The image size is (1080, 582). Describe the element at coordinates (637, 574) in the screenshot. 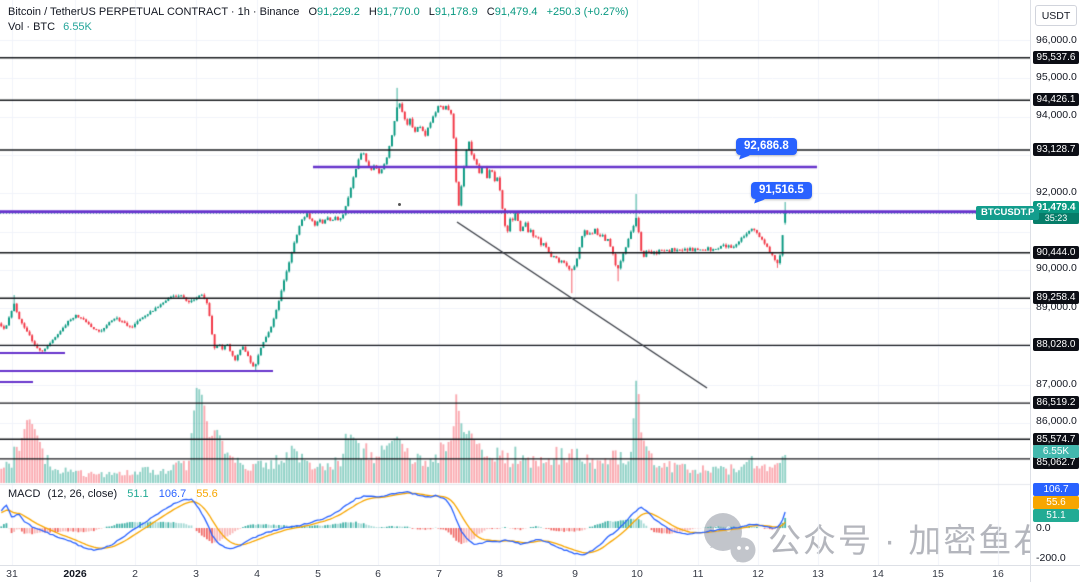

I see `time-label: 10` at that location.